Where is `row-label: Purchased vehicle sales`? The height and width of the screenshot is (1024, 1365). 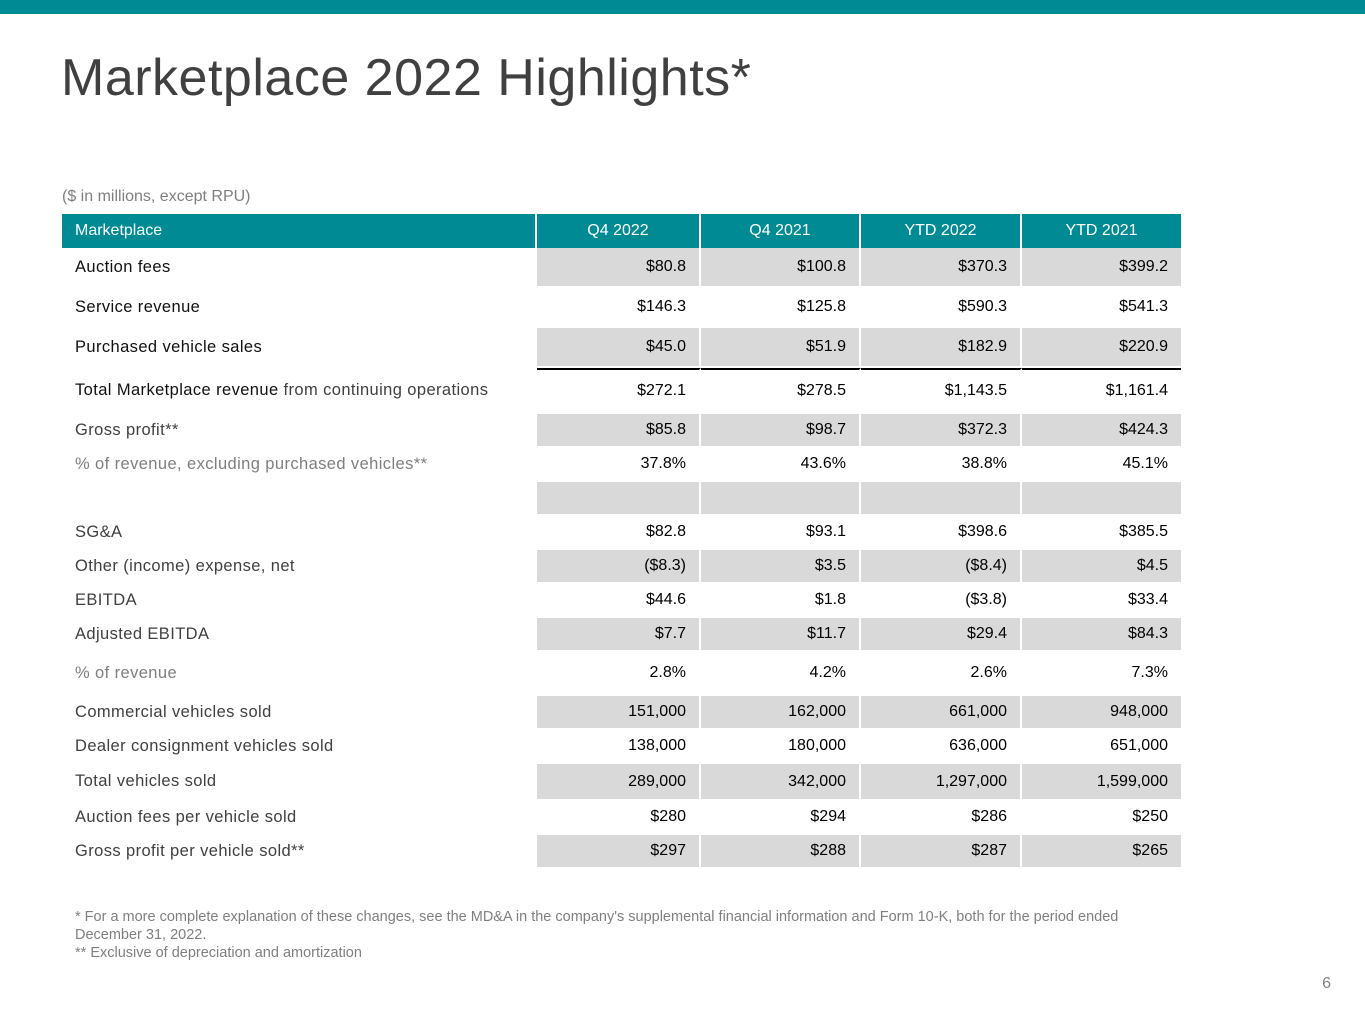
row-label: Purchased vehicle sales is located at coordinates (299, 348).